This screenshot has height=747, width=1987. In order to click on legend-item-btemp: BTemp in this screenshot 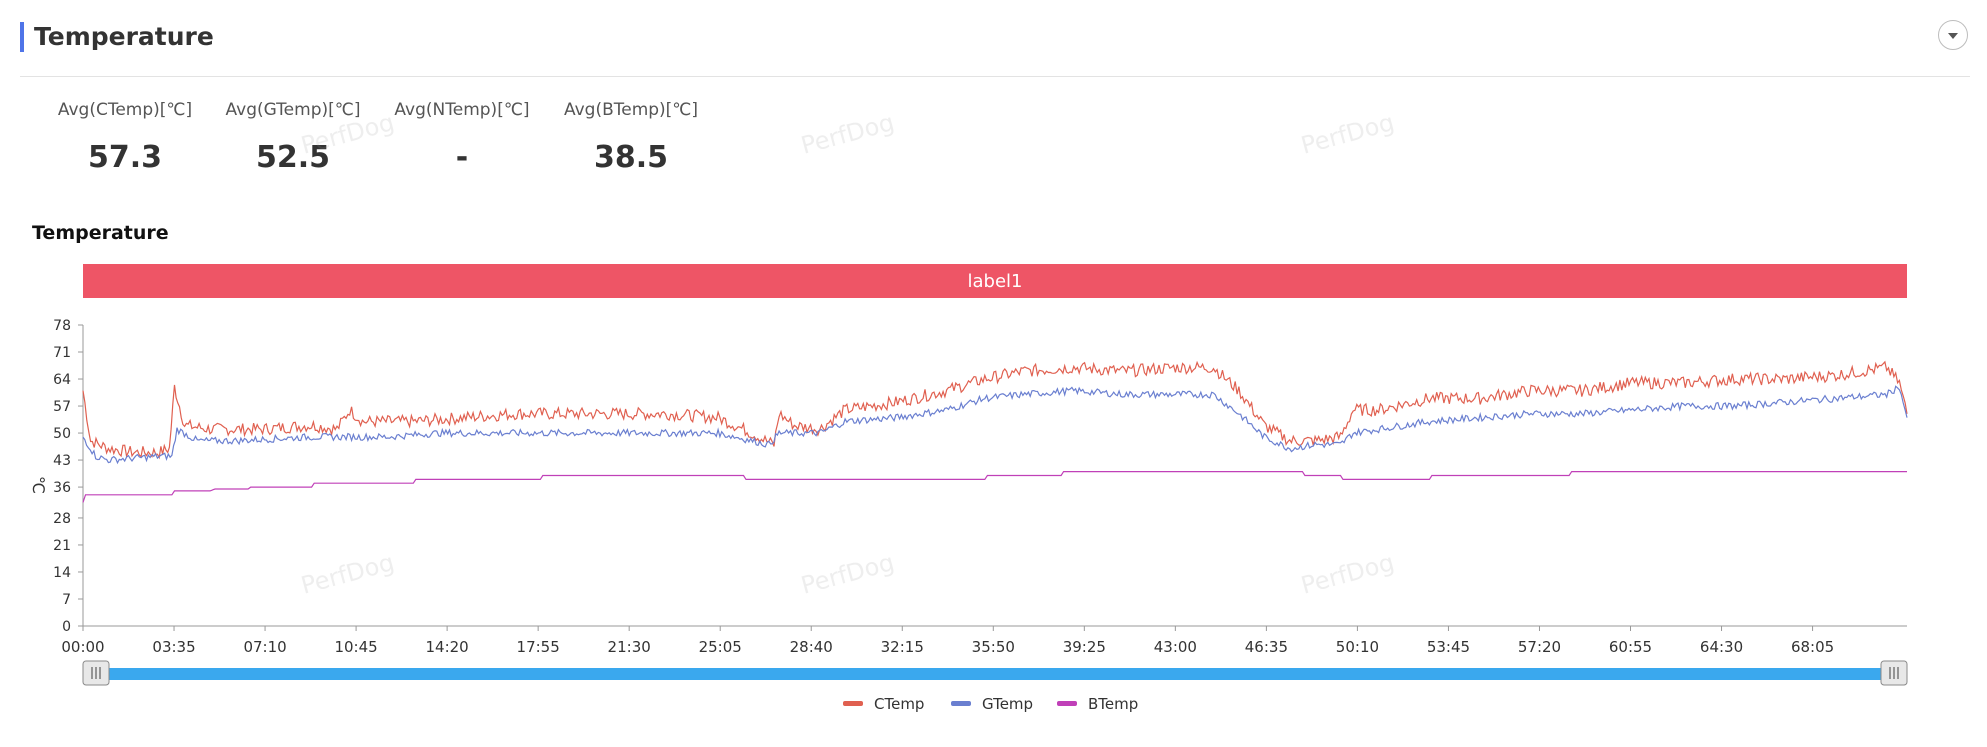, I will do `click(1097, 704)`.